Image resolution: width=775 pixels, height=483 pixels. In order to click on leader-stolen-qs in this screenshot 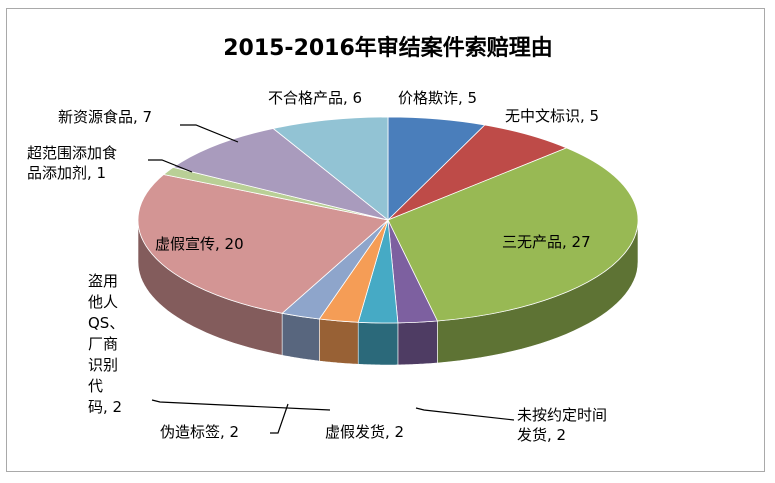, I will do `click(241, 405)`.